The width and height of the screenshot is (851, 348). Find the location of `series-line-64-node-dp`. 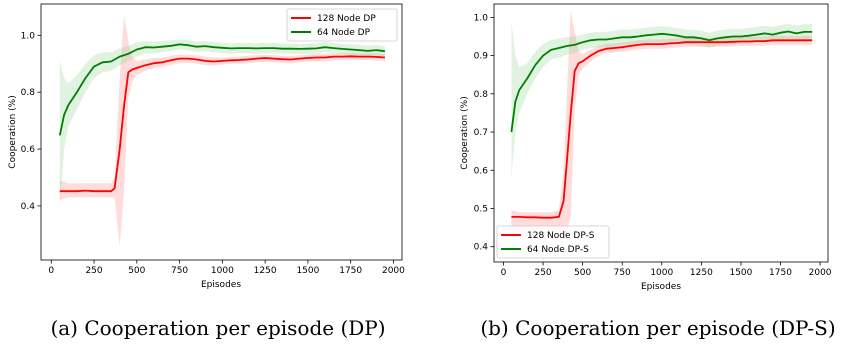

series-line-64-node-dp is located at coordinates (222, 89).